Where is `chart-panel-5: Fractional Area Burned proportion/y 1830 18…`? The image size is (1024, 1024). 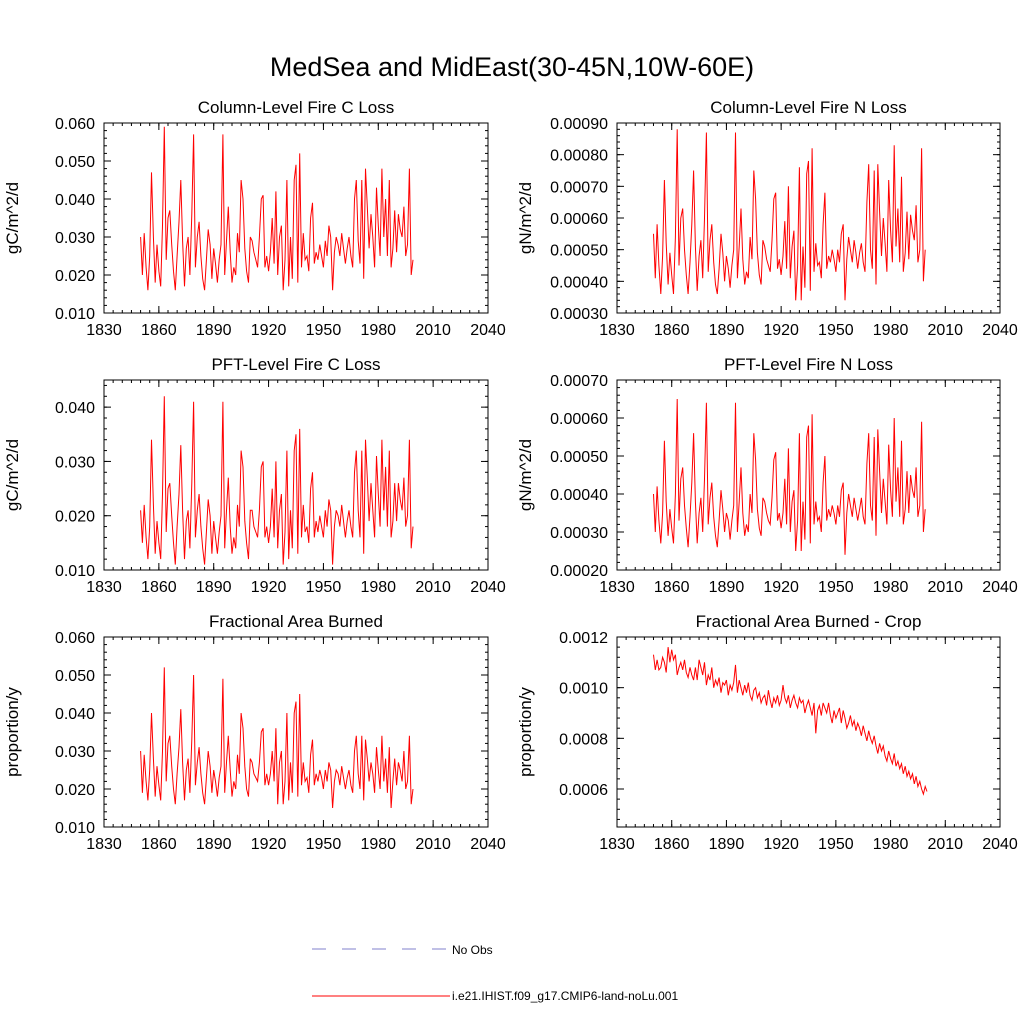 chart-panel-5: Fractional Area Burned proportion/y 1830 18… is located at coordinates (254, 732).